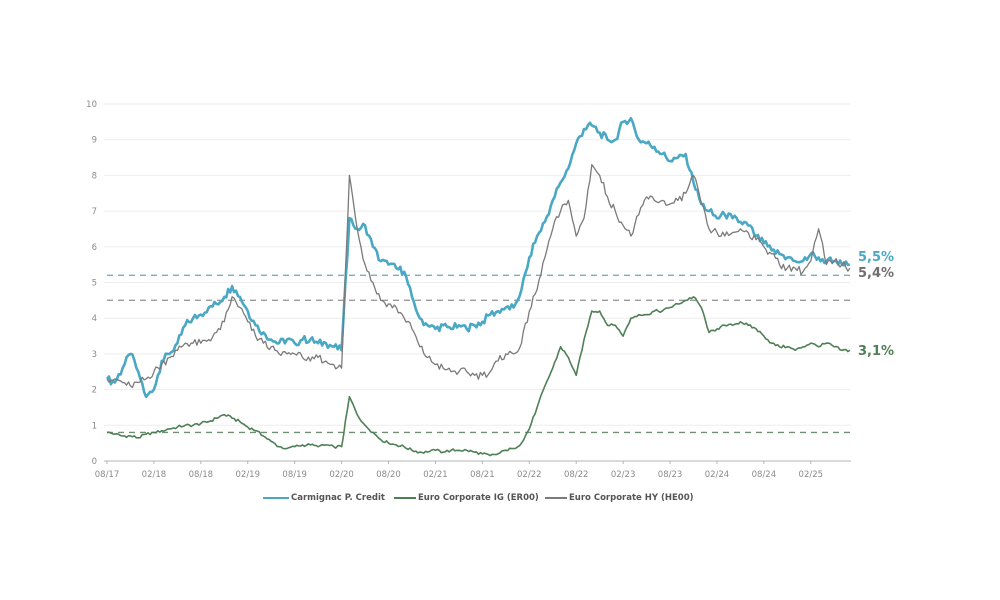 The width and height of the screenshot is (1000, 600). Describe the element at coordinates (576, 475) in the screenshot. I see `x-tick-label: 08/22` at that location.